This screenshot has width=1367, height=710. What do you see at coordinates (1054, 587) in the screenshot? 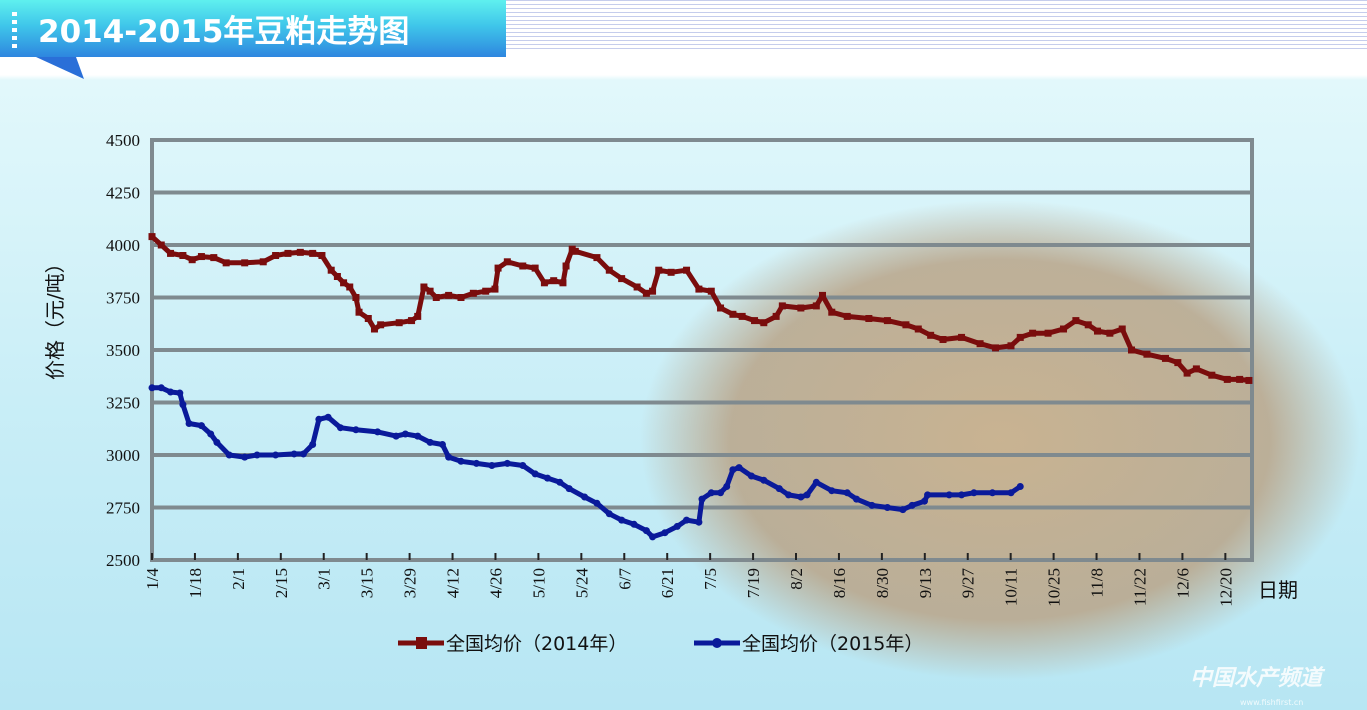
I see `x-tick-label: 10/25` at bounding box center [1054, 587].